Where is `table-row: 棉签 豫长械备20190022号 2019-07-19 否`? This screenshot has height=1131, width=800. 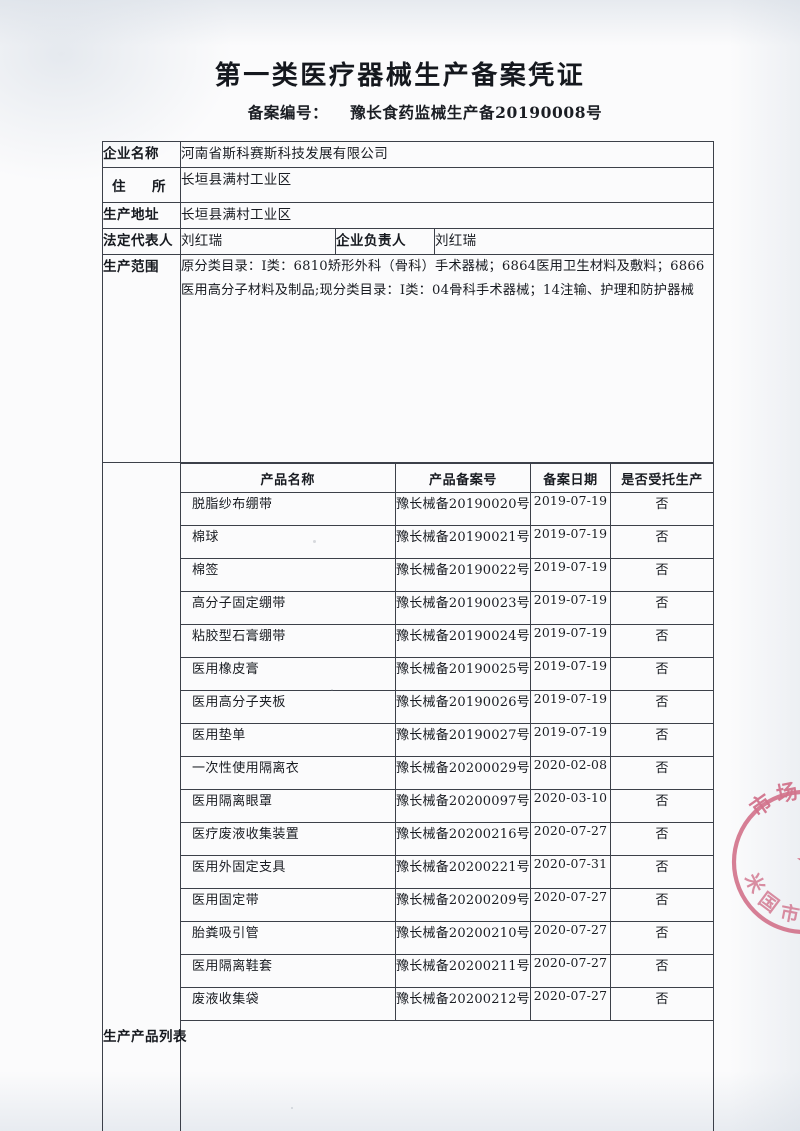
table-row: 棉签 豫长械备20190022号 2019-07-19 否 is located at coordinates (447, 575).